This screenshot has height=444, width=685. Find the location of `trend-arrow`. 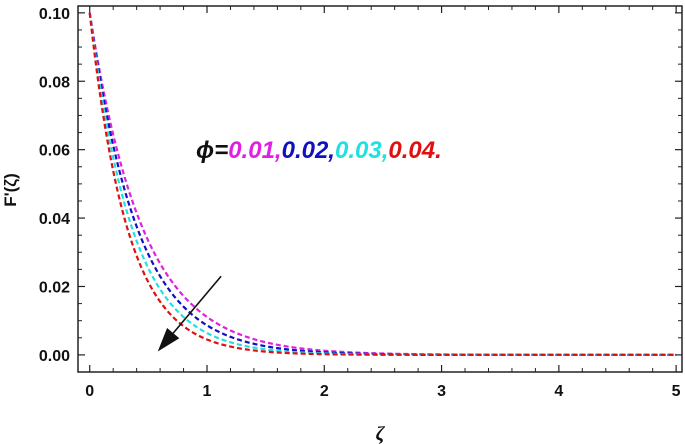

trend-arrow is located at coordinates (189, 313).